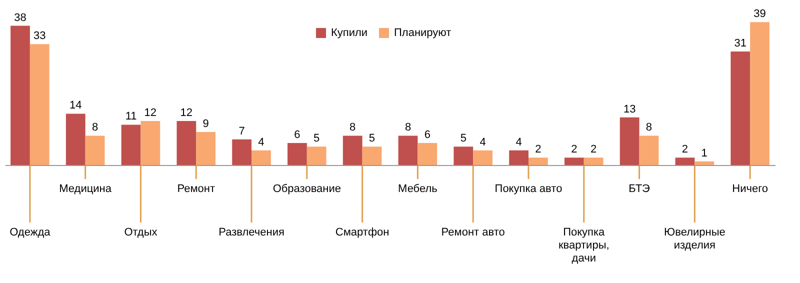  Describe the element at coordinates (423, 33) in the screenshot. I see `legend-label: Планируют` at that location.